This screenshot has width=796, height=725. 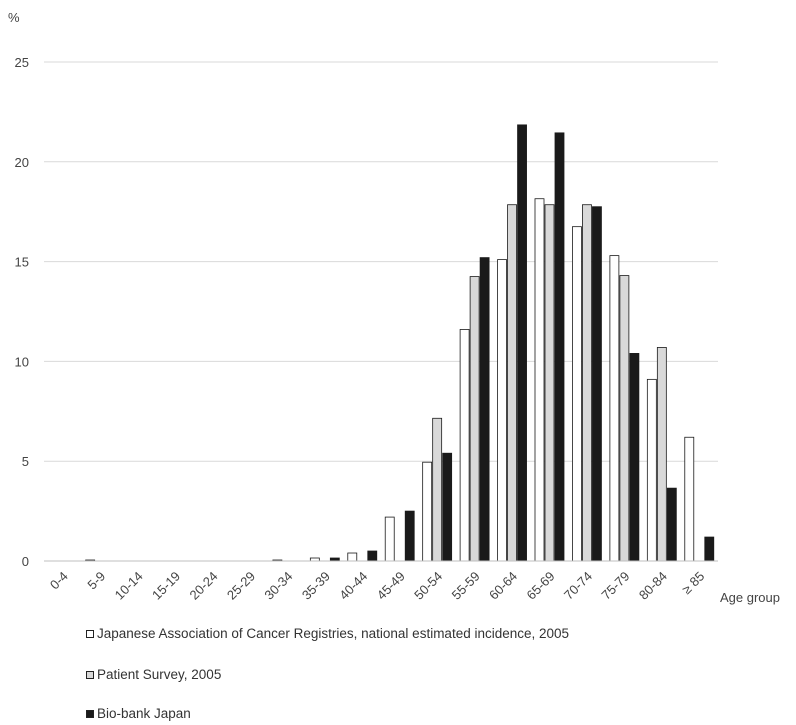 I want to click on x-tick-label: 20-24, so click(x=204, y=586).